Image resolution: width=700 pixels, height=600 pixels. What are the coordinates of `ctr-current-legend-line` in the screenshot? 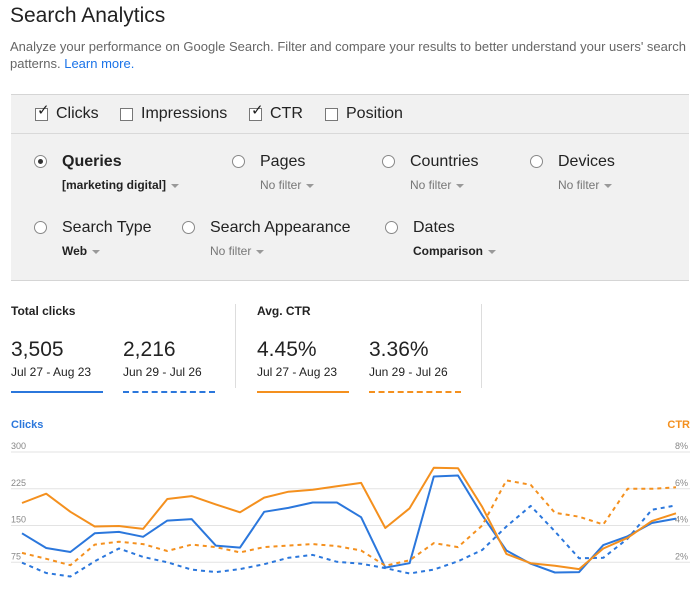 It's located at (303, 392).